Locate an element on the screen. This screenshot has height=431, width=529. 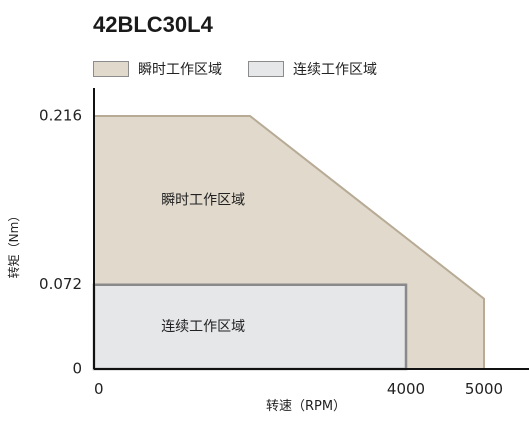
y-tick-label: 0.216 is located at coordinates (60, 116).